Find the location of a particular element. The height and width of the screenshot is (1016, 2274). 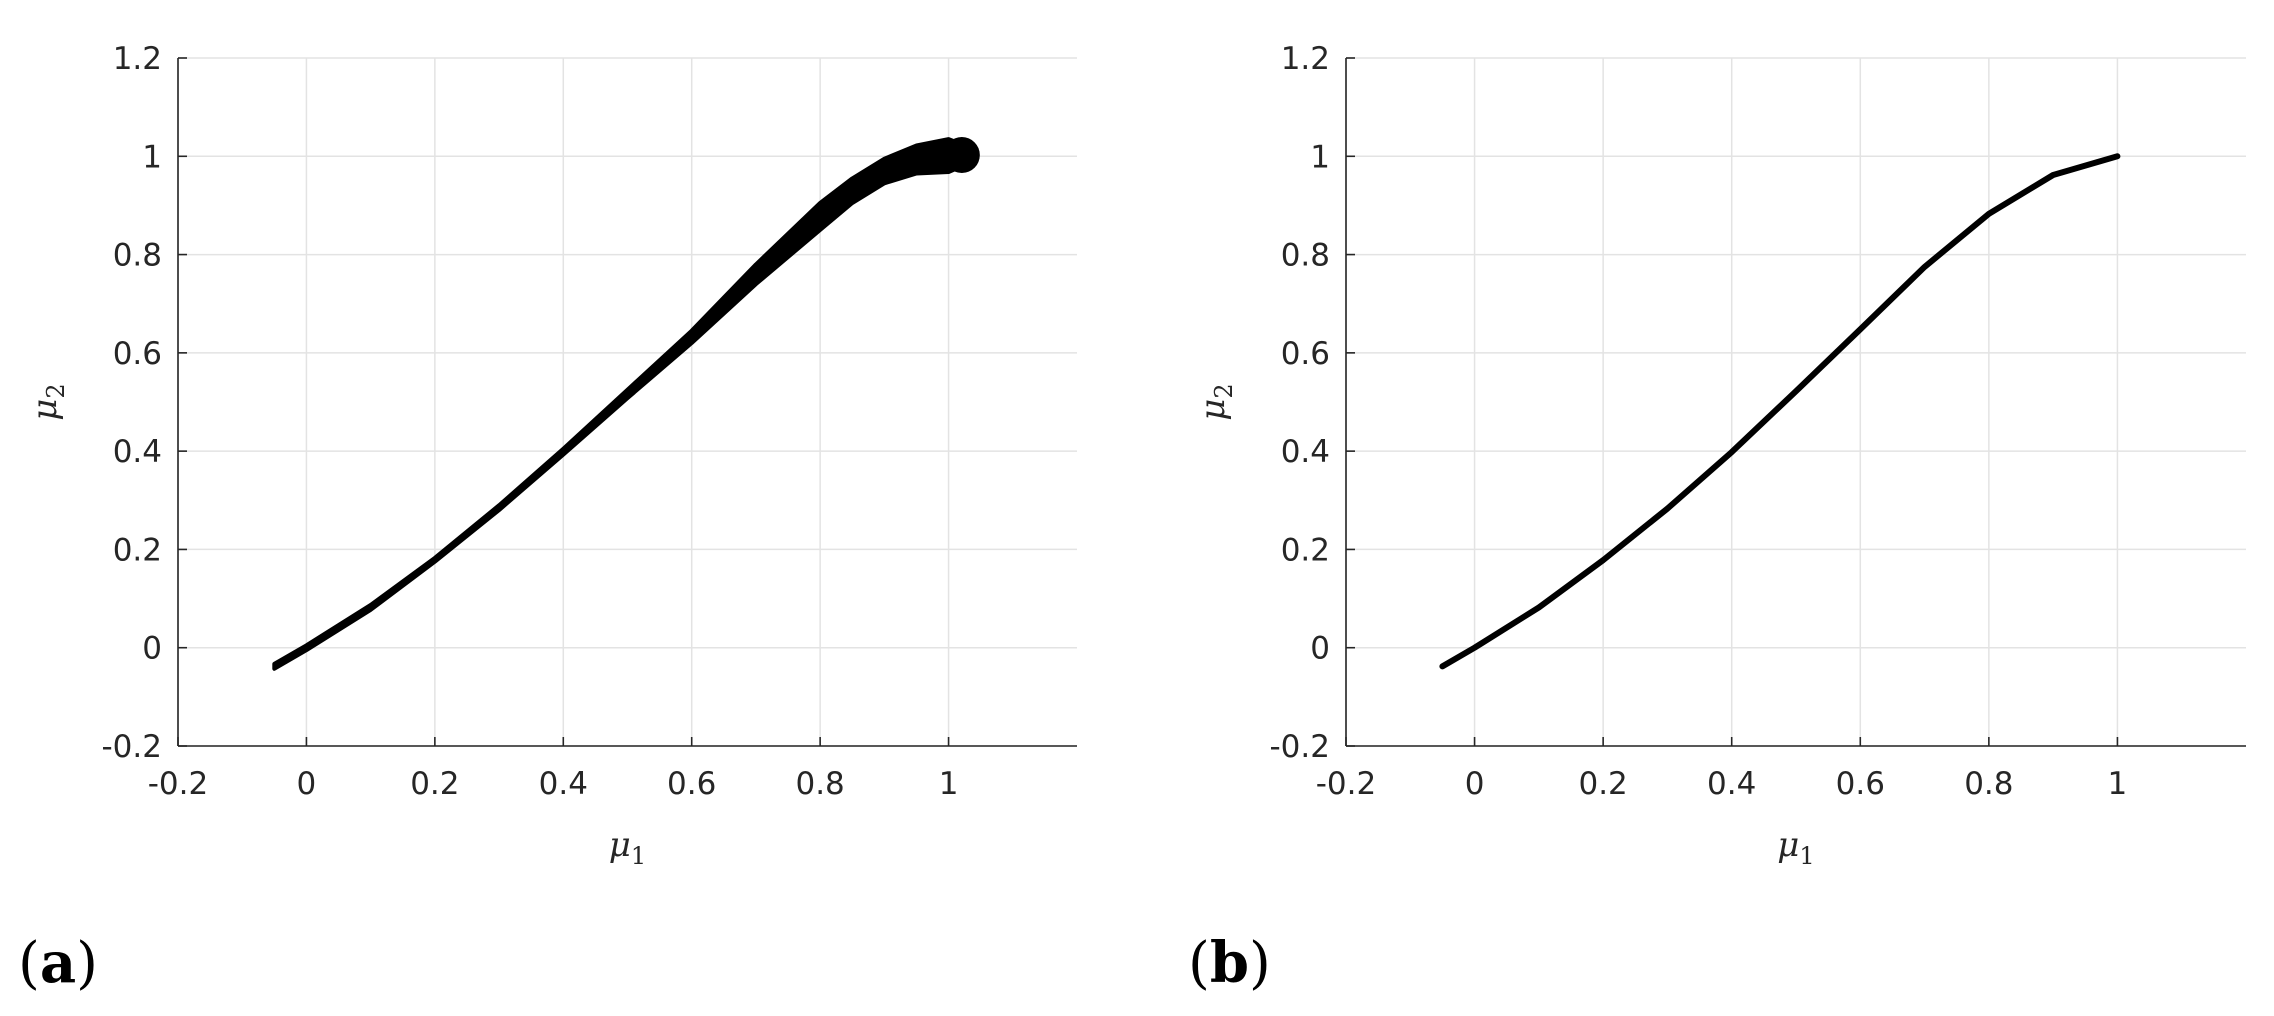

panel-label-letter: a is located at coordinates (58, 963).